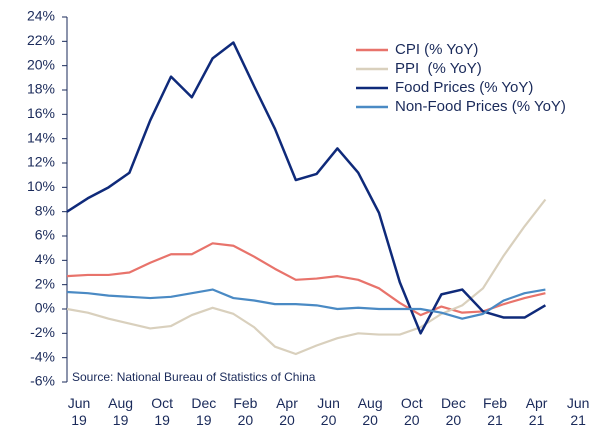 This screenshot has height=433, width=610. What do you see at coordinates (41, 113) in the screenshot?
I see `y-tick-label: 16%` at bounding box center [41, 113].